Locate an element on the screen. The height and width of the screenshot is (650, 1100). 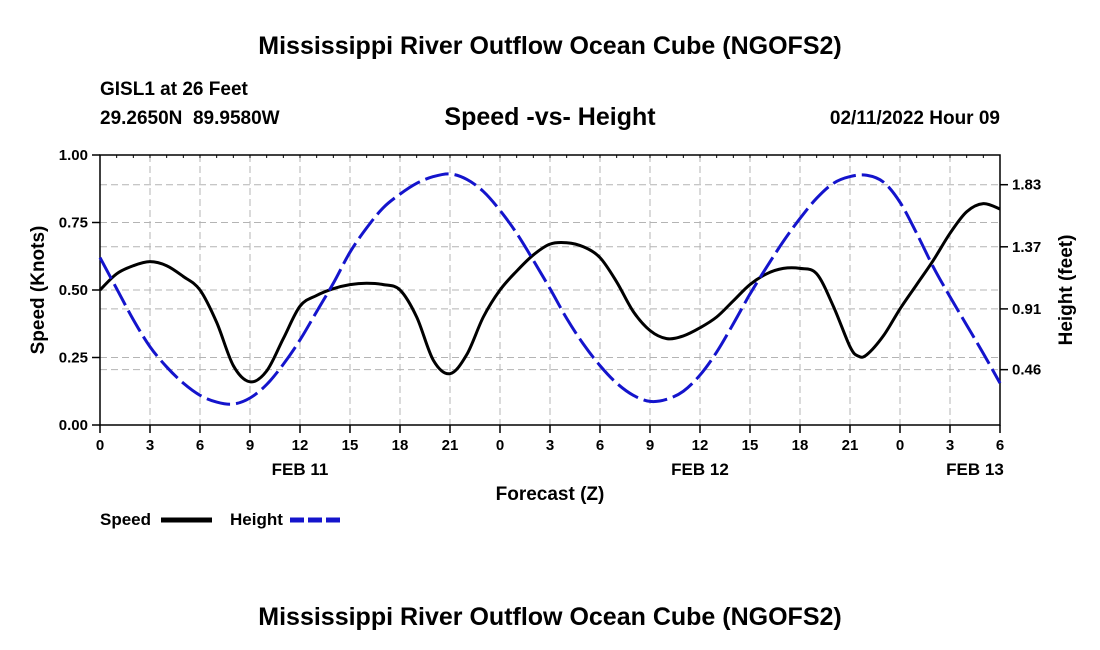
date-label: FEB 12 is located at coordinates (700, 469).